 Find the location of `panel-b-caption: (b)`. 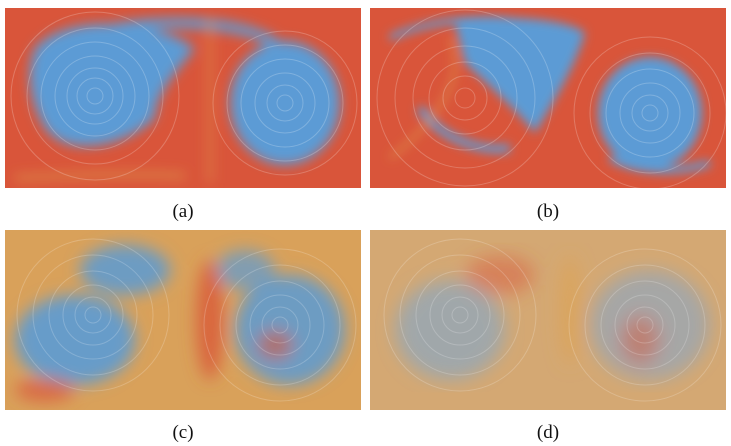

panel-b-caption: (b) is located at coordinates (548, 211).